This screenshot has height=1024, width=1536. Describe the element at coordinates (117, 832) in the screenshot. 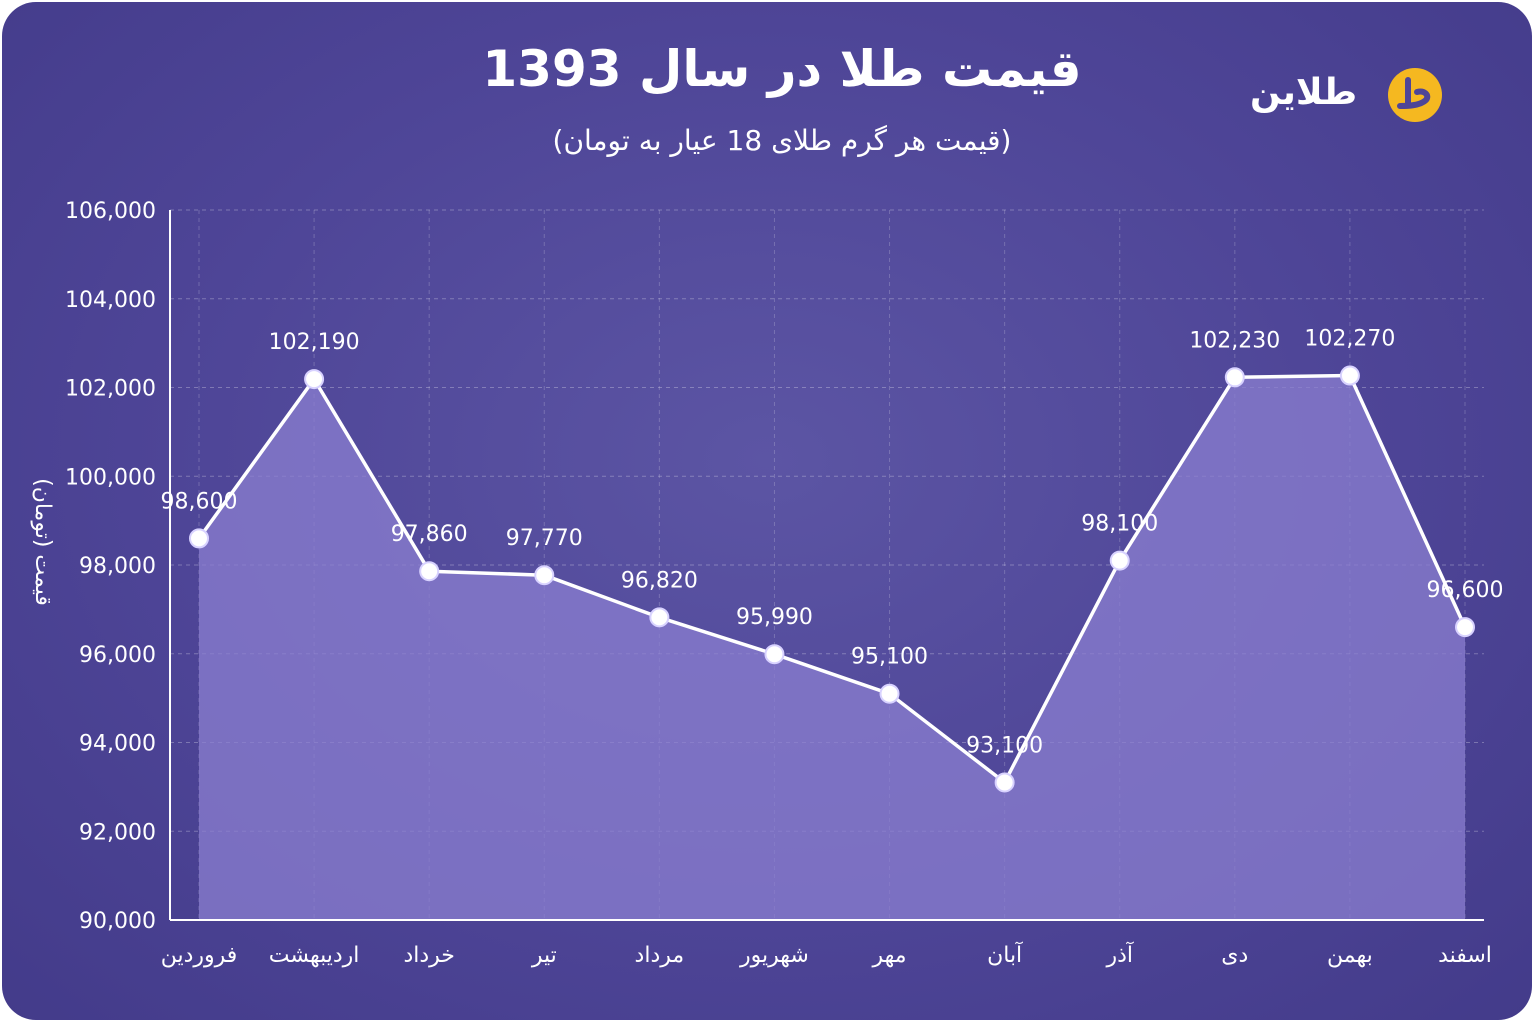

I see `y-tick-label: 92,000` at that location.